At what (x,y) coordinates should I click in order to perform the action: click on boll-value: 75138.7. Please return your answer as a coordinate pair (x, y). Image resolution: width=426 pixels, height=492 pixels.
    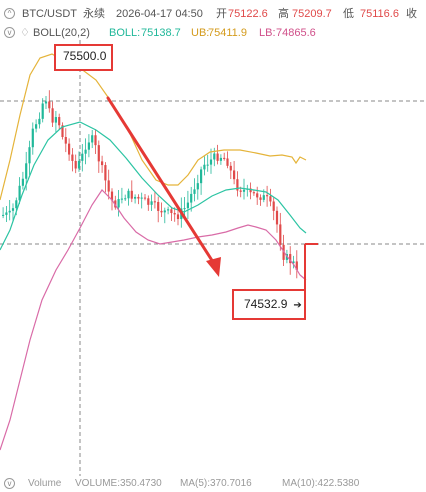
    Looking at the image, I should click on (161, 33).